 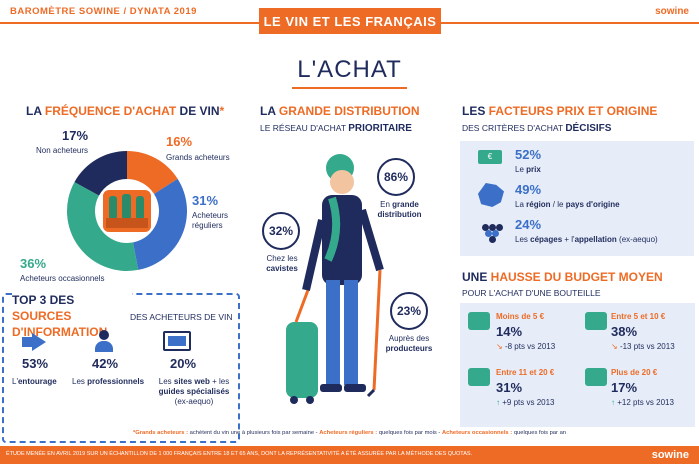 What do you see at coordinates (645, 402) in the screenshot?
I see `budget-card-4-trend-text: +12 pts vs 2013` at bounding box center [645, 402].